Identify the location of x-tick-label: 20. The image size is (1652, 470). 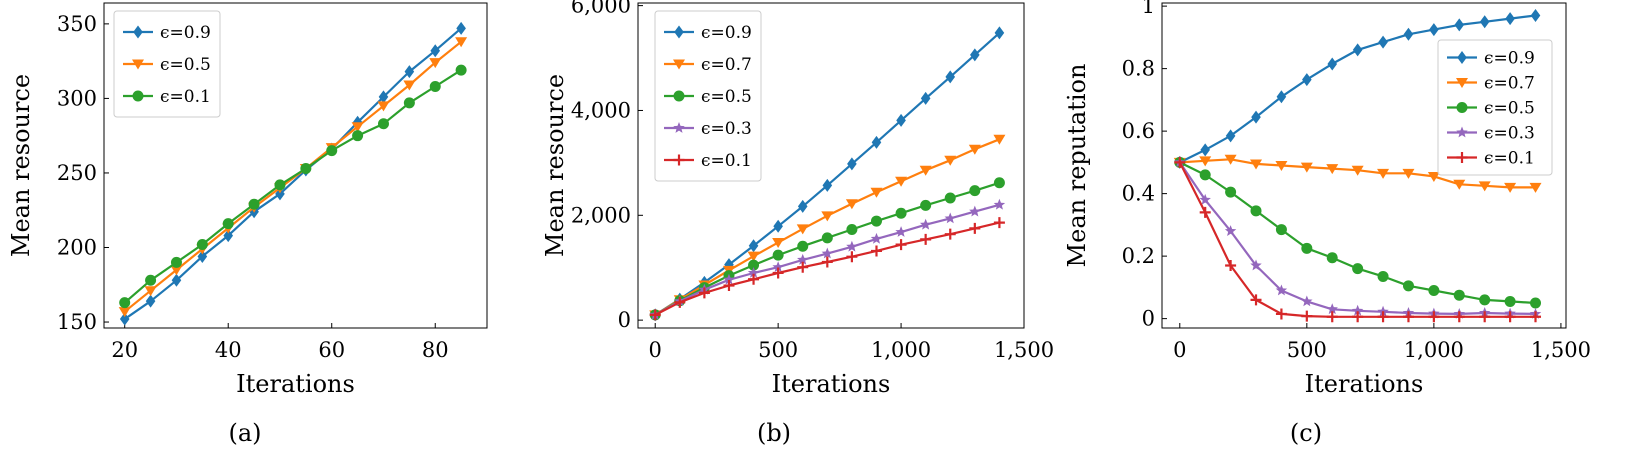
(124, 350).